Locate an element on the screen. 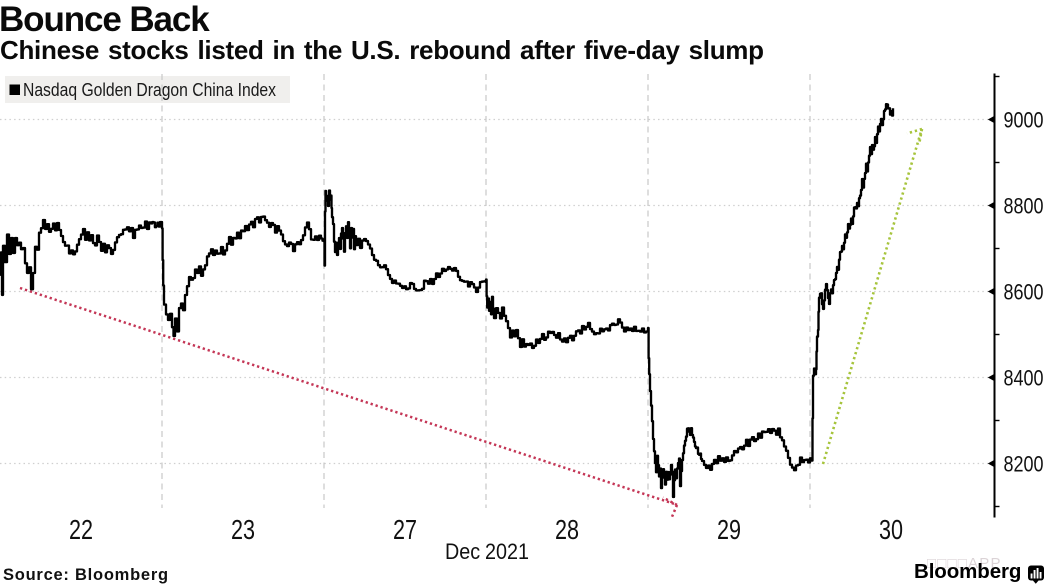  svg-text:Nasdaq Golden Dragon China Ind: Nasdaq Golden Dragon China Index is located at coordinates (150, 89).